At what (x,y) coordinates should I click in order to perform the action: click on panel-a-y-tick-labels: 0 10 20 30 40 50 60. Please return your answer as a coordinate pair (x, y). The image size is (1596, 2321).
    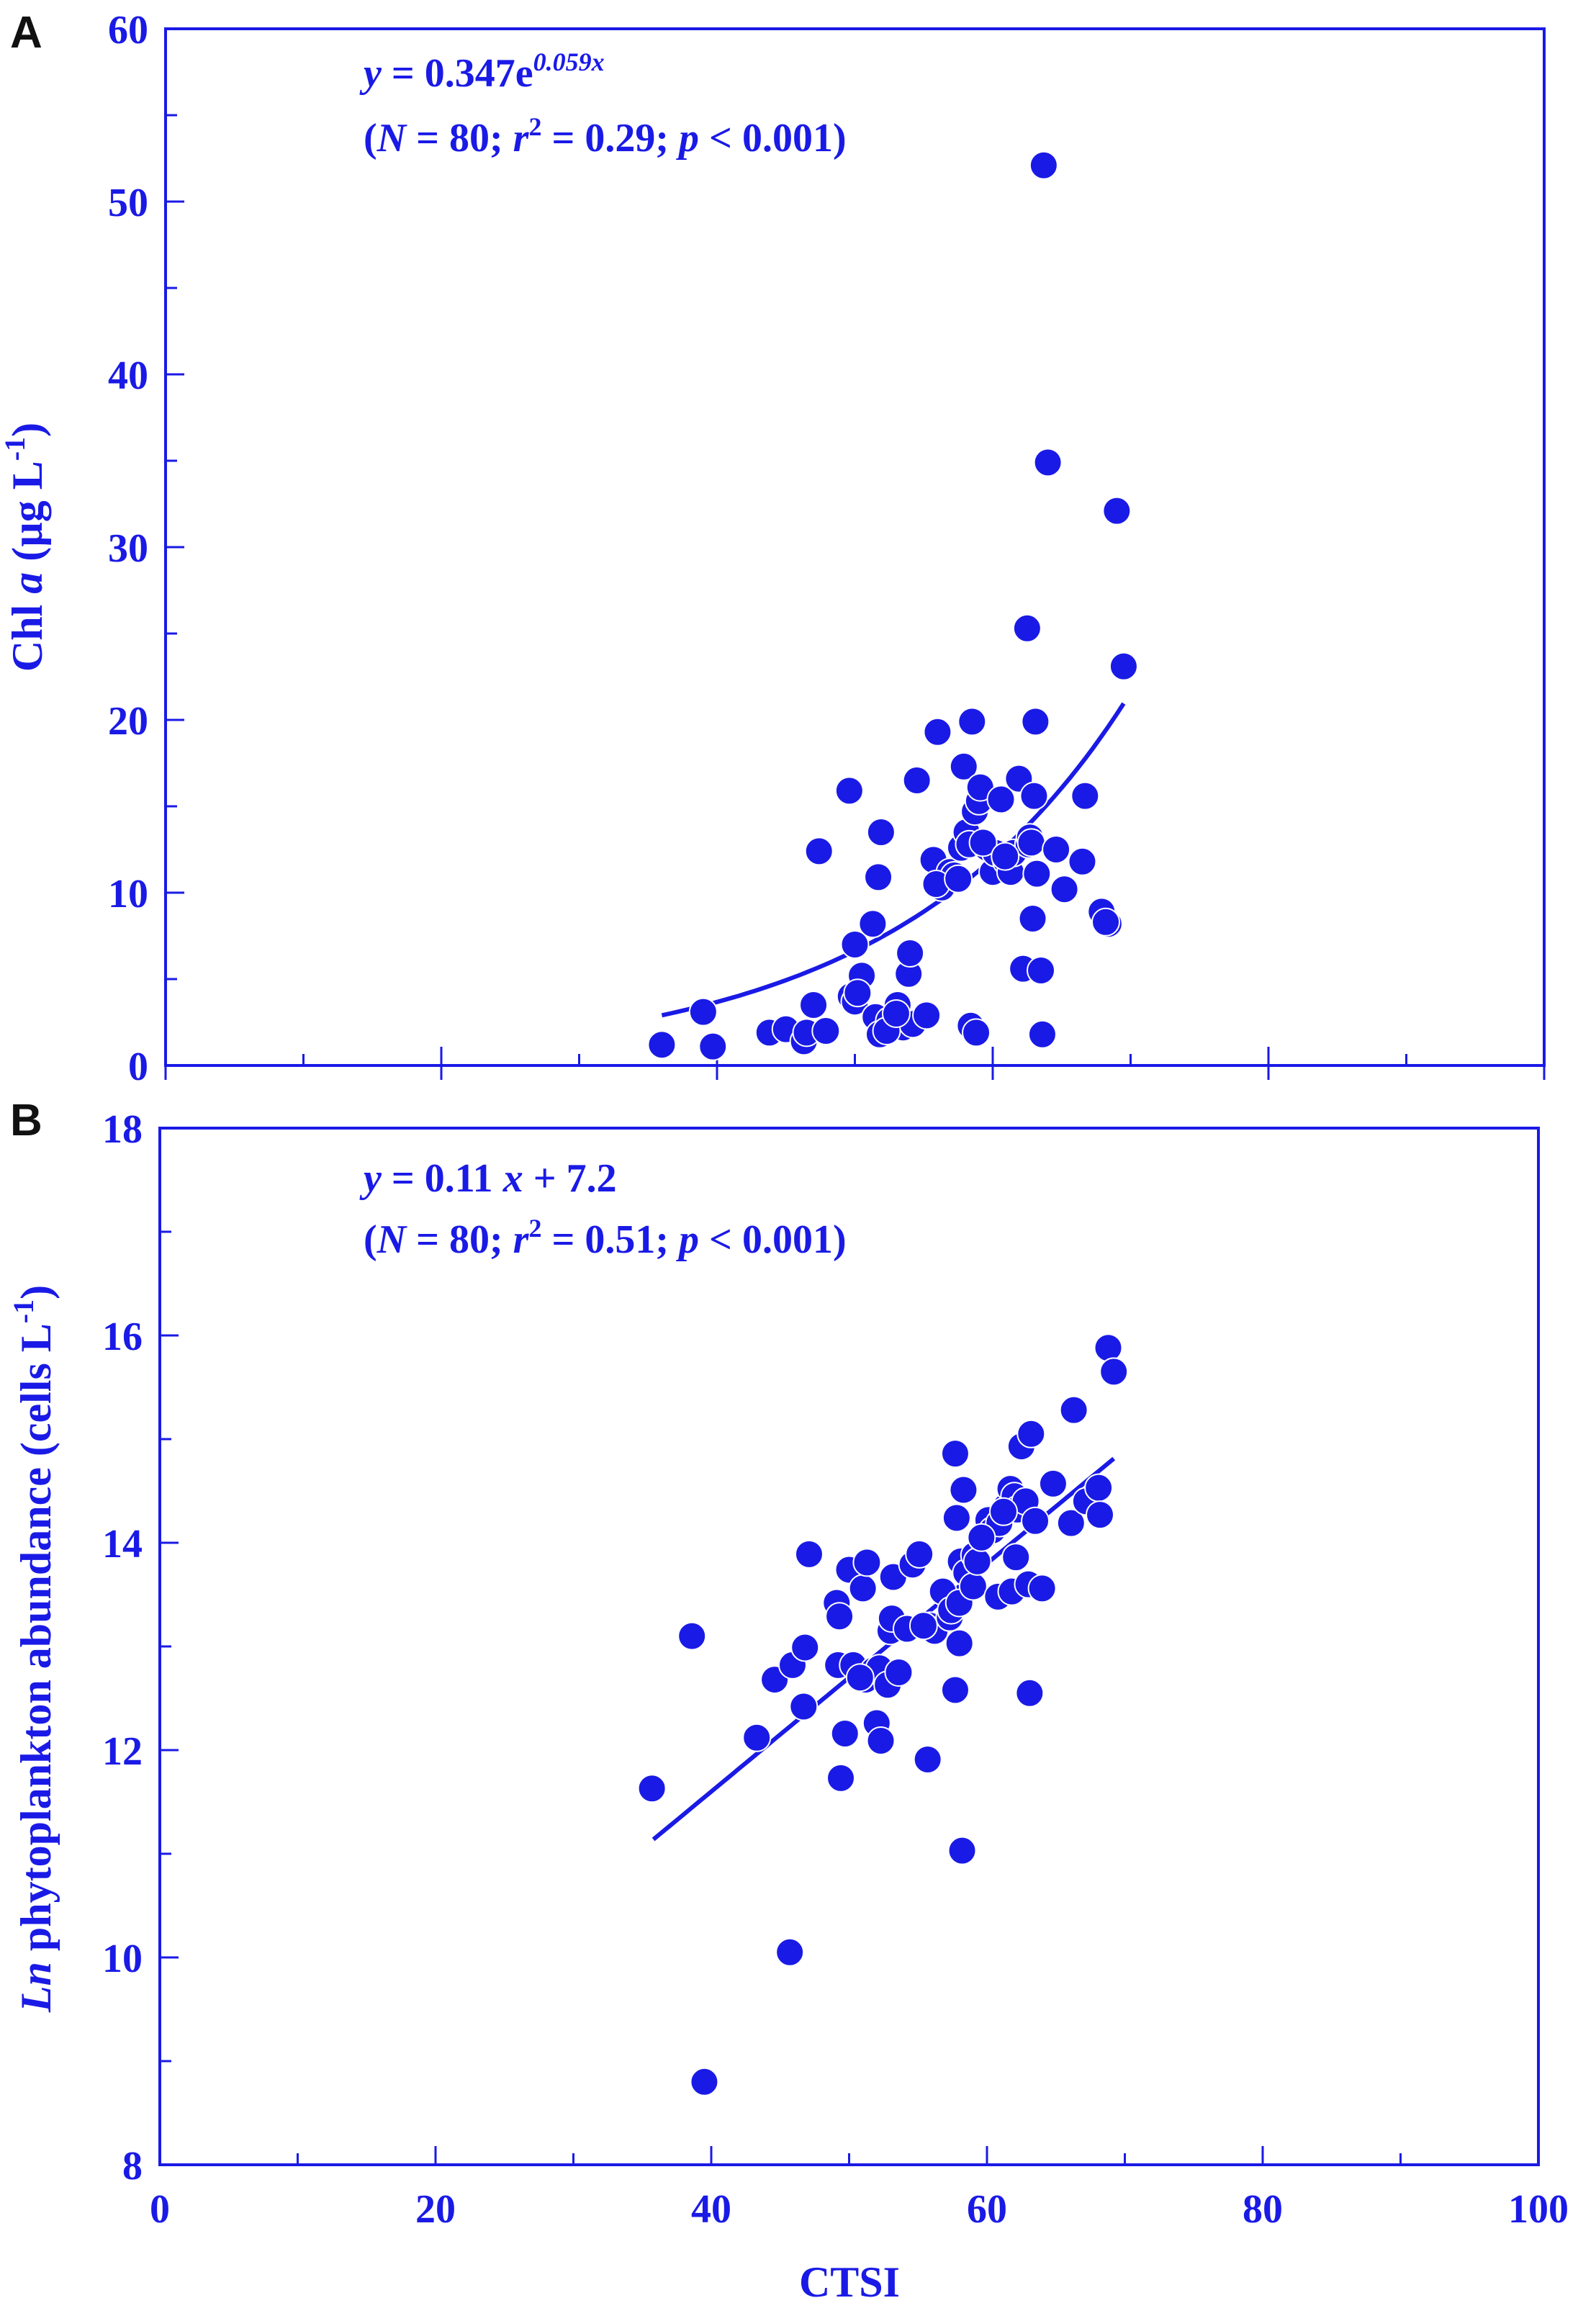
    Looking at the image, I should click on (128, 549).